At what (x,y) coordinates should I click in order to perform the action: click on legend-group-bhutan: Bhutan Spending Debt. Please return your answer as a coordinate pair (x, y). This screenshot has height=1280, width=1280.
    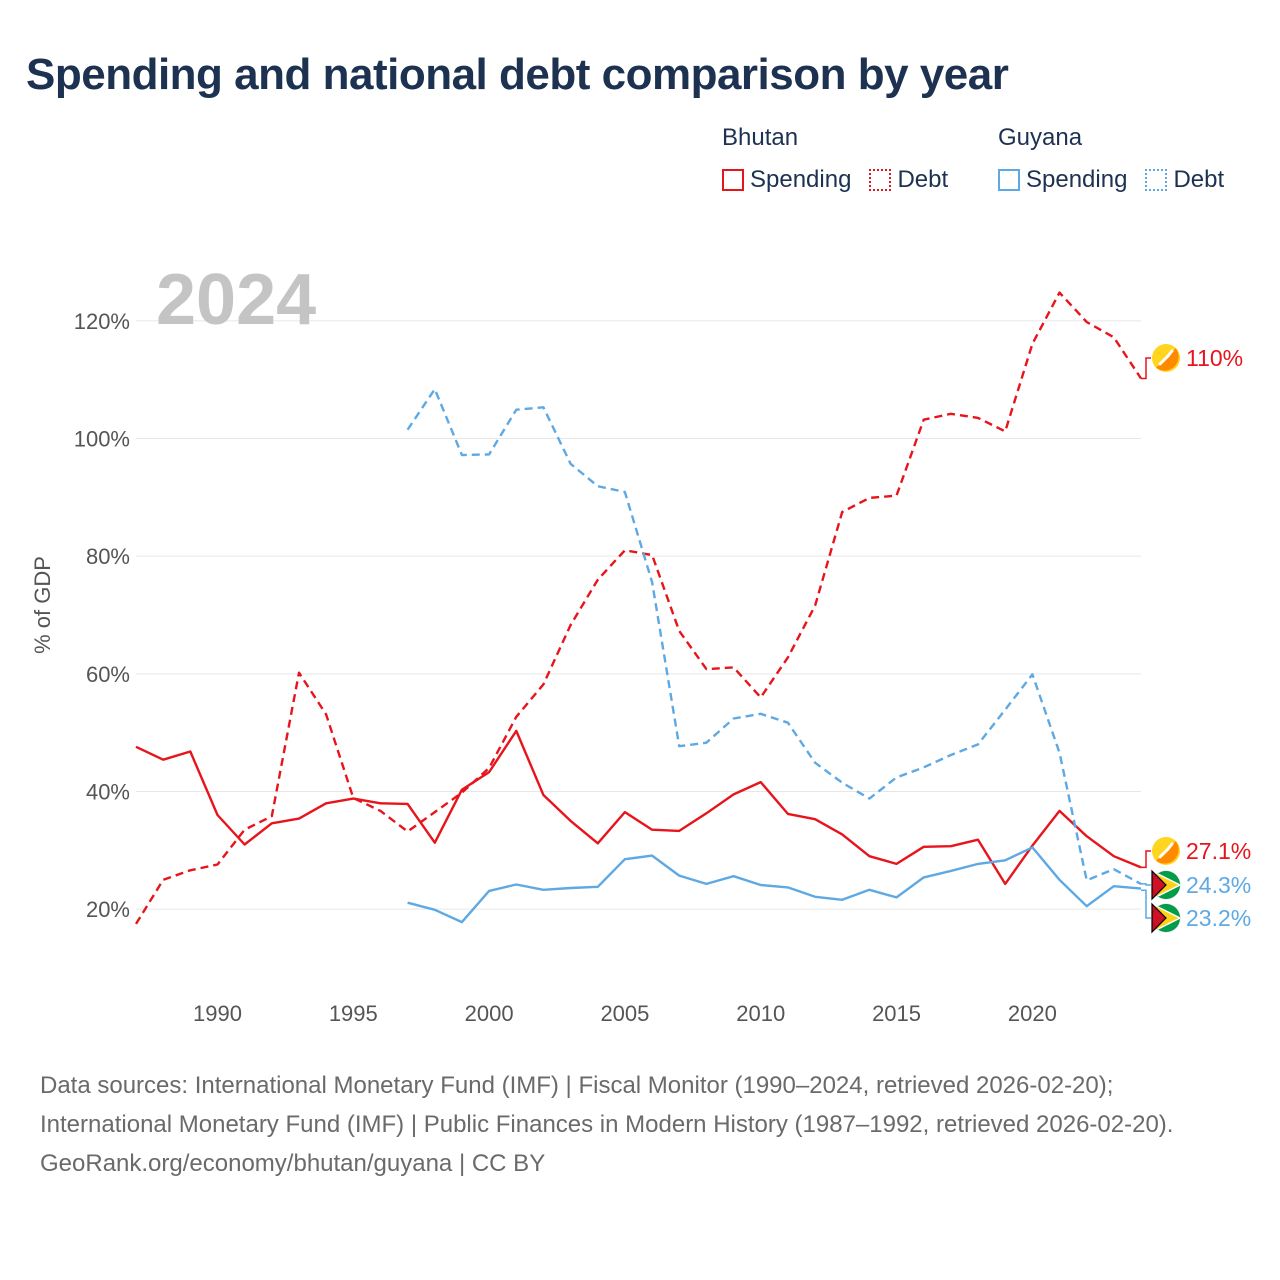
    Looking at the image, I should click on (844, 159).